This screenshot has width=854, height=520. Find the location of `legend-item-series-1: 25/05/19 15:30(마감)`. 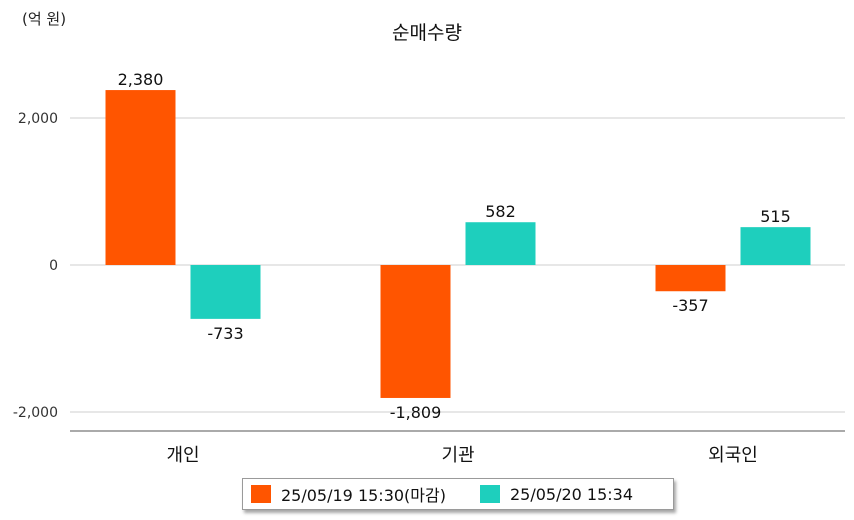

legend-item-series-1: 25/05/19 15:30(마감) is located at coordinates (348, 494).